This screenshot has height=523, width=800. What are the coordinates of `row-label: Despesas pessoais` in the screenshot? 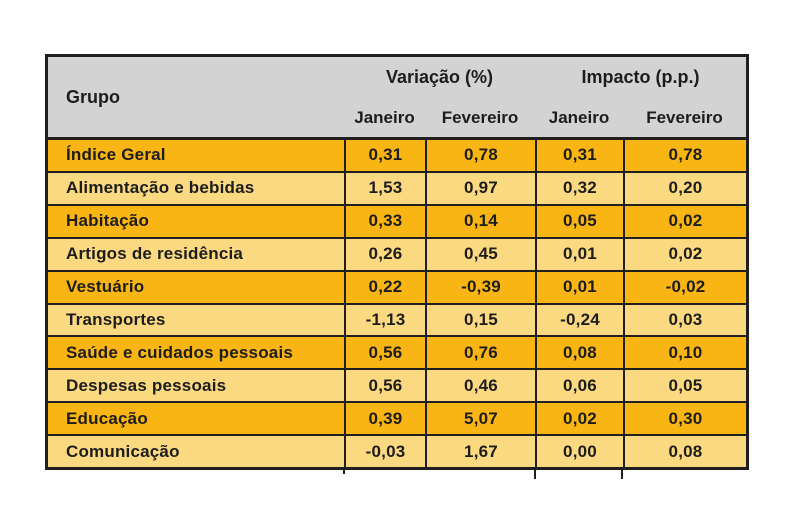 It's located at (146, 385).